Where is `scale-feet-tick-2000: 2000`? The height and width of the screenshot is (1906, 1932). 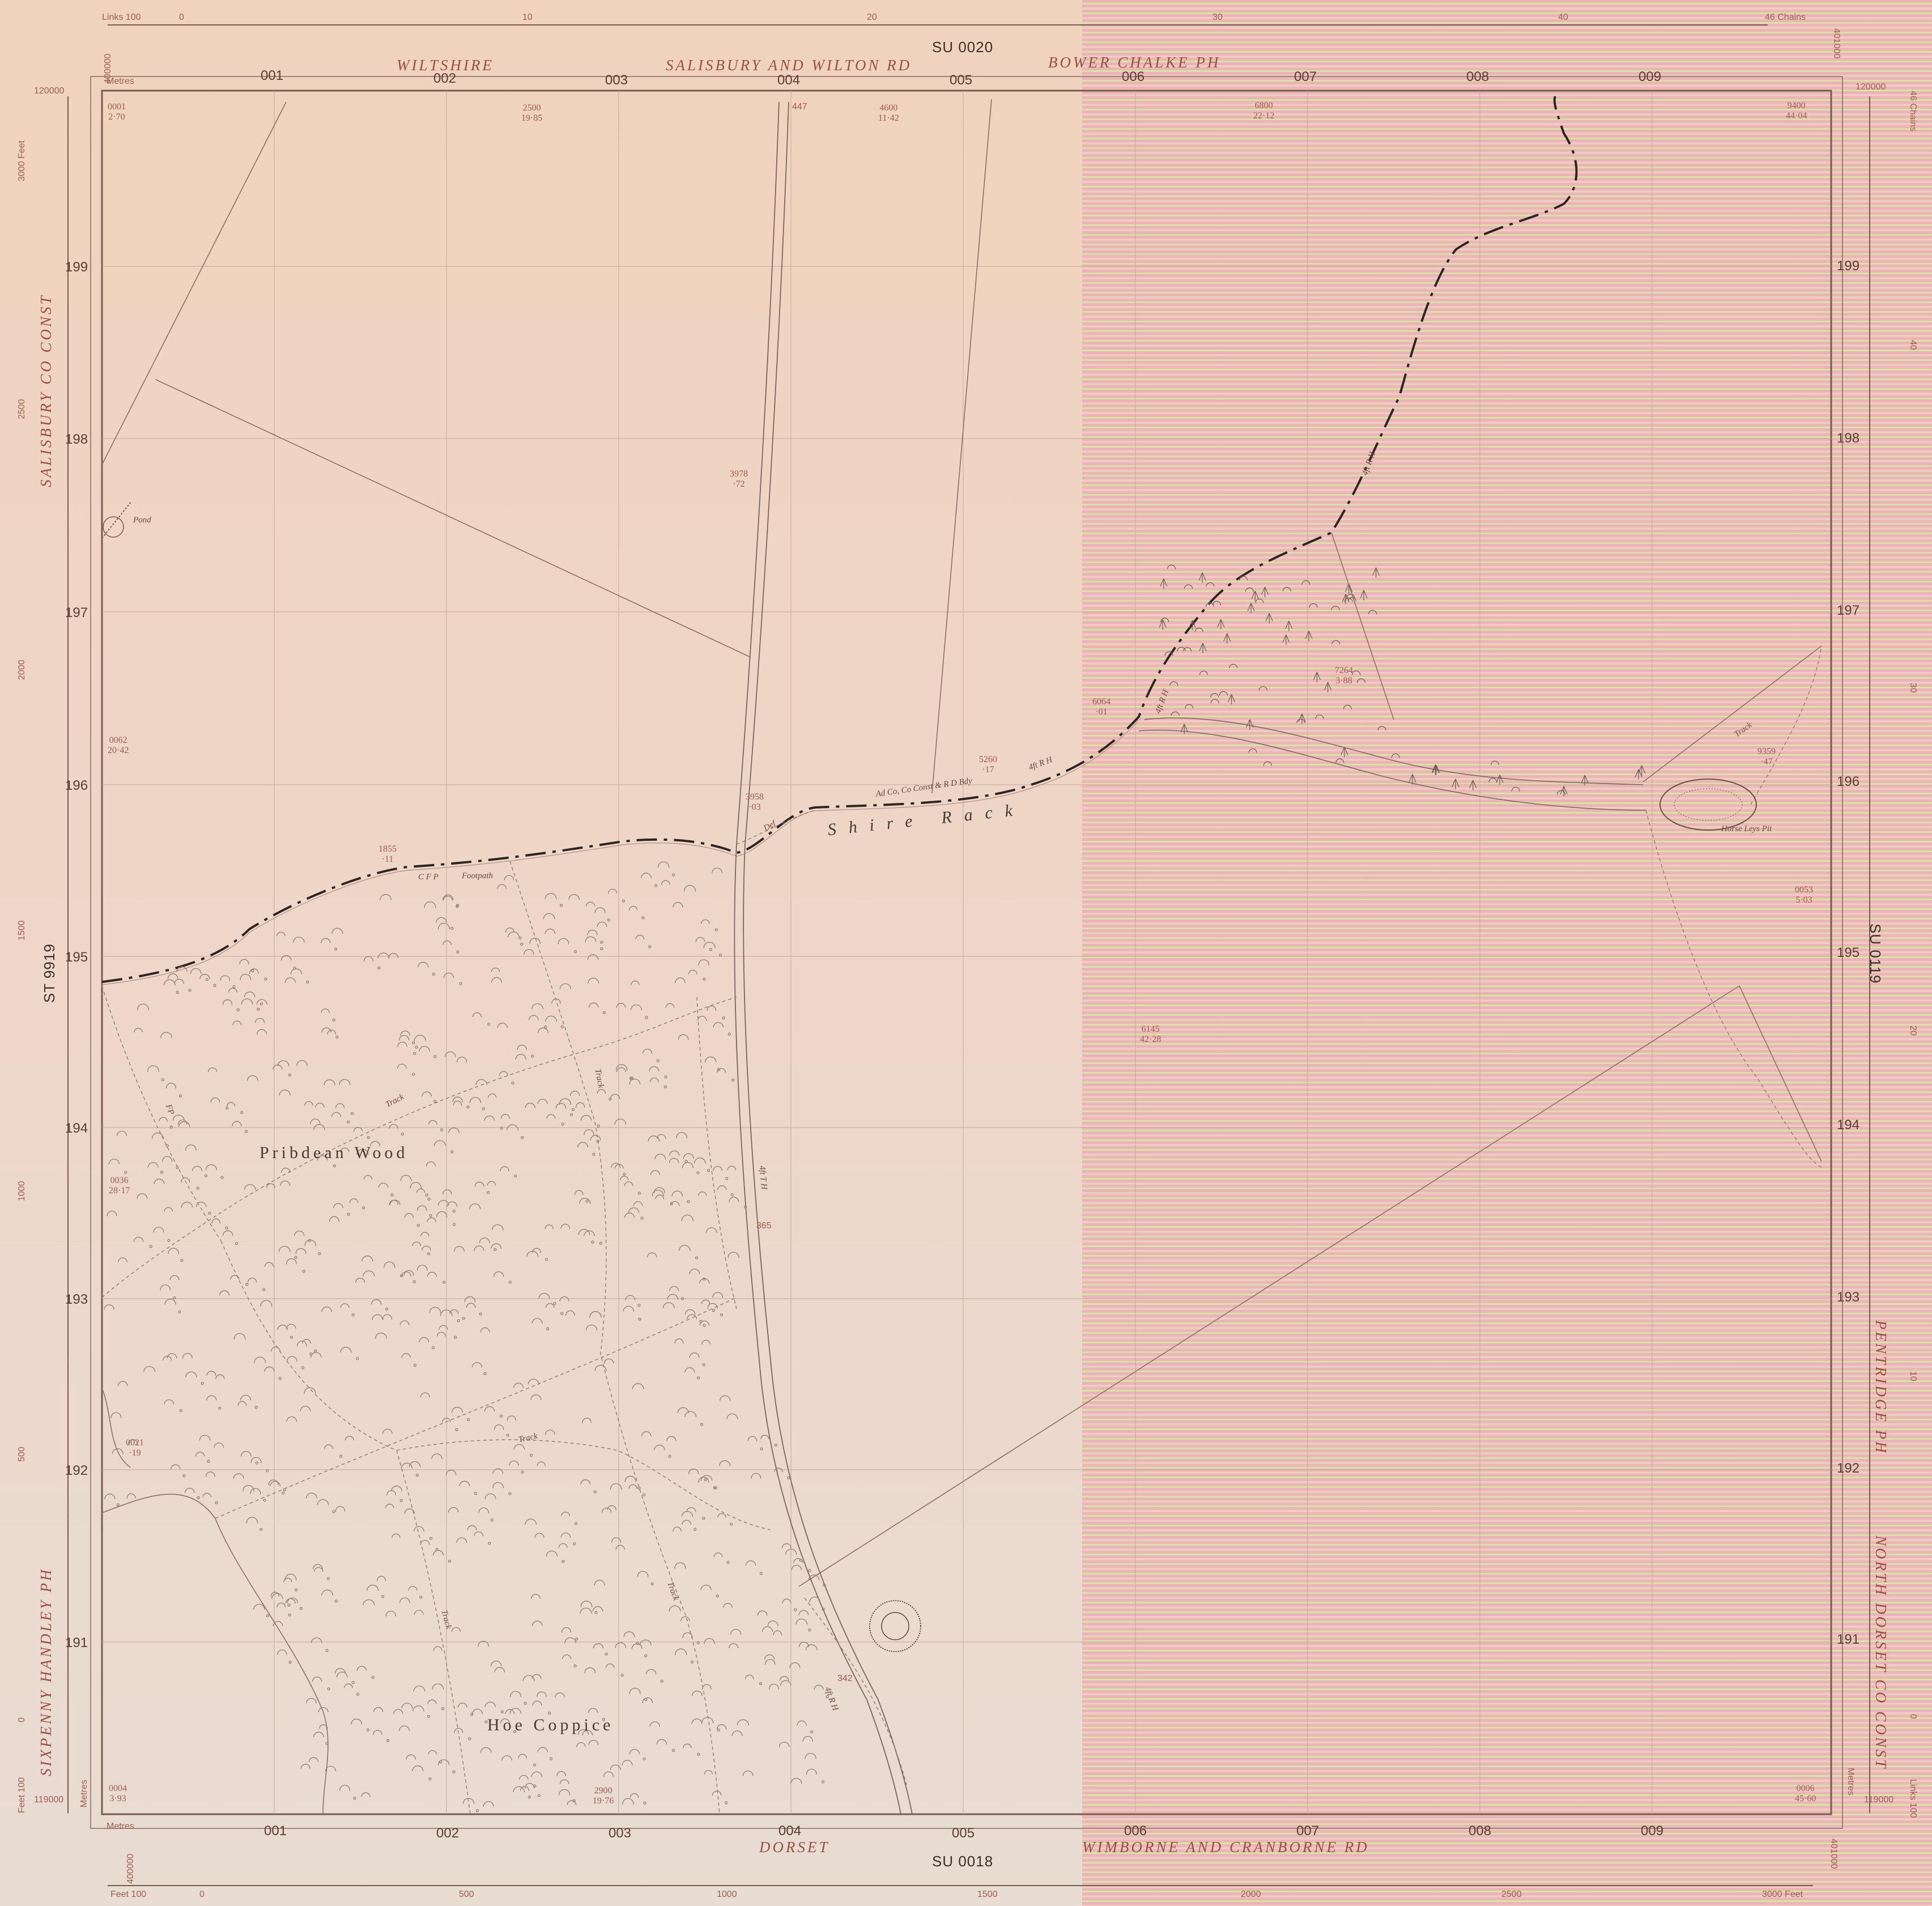
scale-feet-tick-2000: 2000 is located at coordinates (1251, 1894).